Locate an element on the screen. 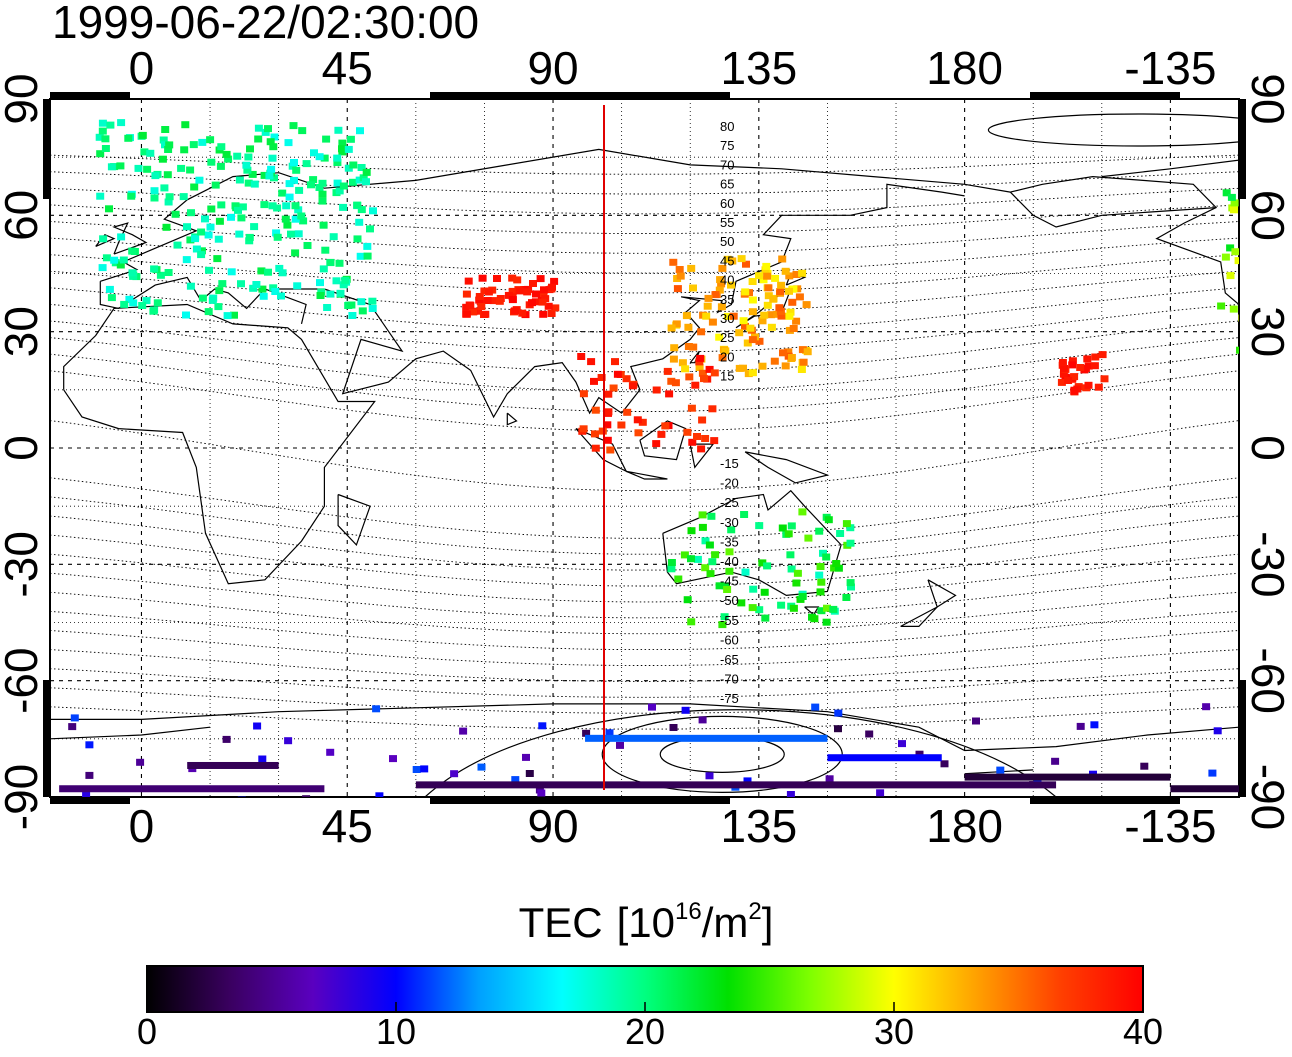 The height and width of the screenshot is (1057, 1292). lat-tick-label-left: 0 is located at coordinates (23, 448).